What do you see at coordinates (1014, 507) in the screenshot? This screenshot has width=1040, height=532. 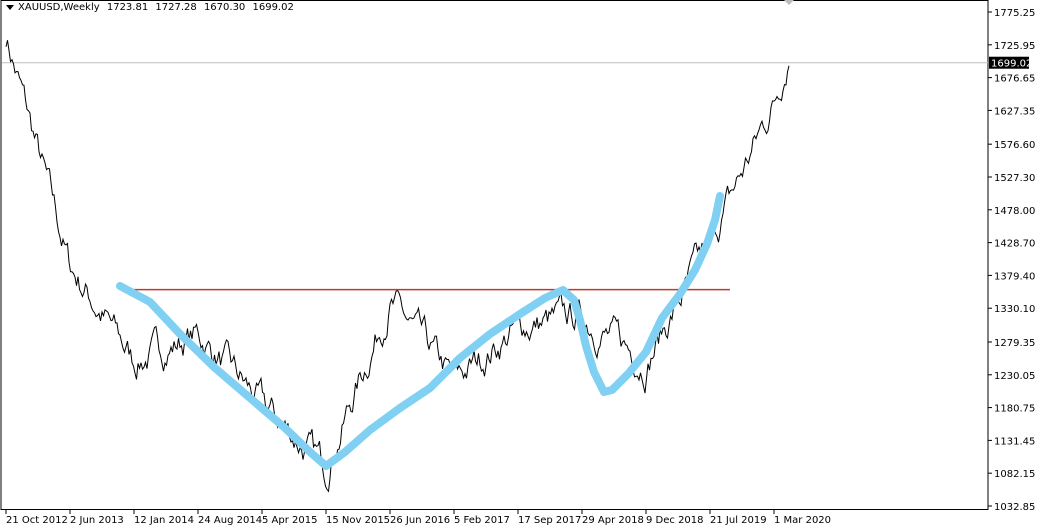 I see `y-tick-label: 1032.85` at bounding box center [1014, 507].